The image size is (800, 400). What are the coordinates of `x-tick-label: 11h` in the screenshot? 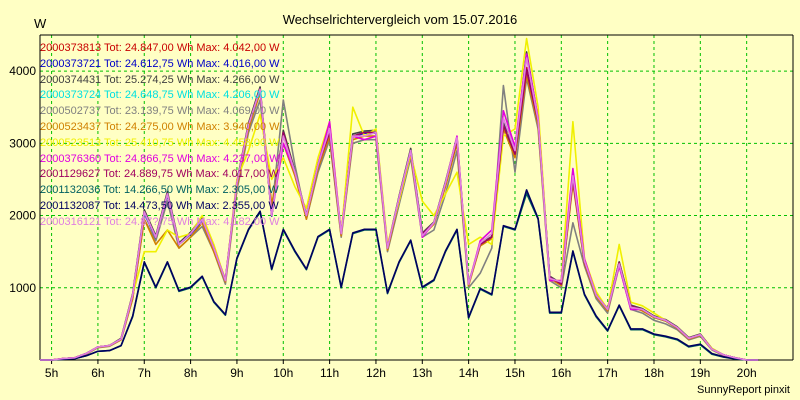 It's located at (329, 373).